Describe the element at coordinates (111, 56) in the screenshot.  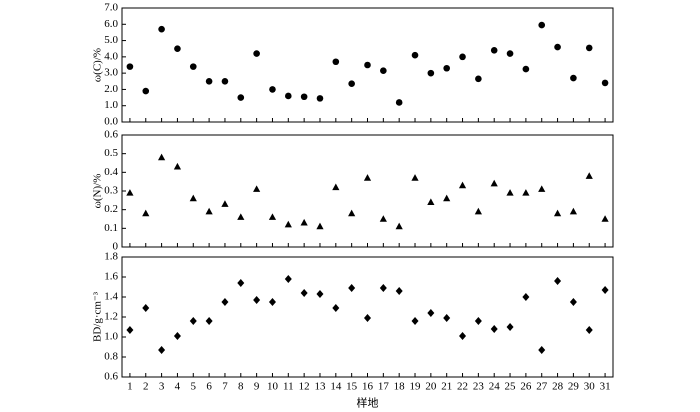
I see `y-tick-label: 4.0` at that location.